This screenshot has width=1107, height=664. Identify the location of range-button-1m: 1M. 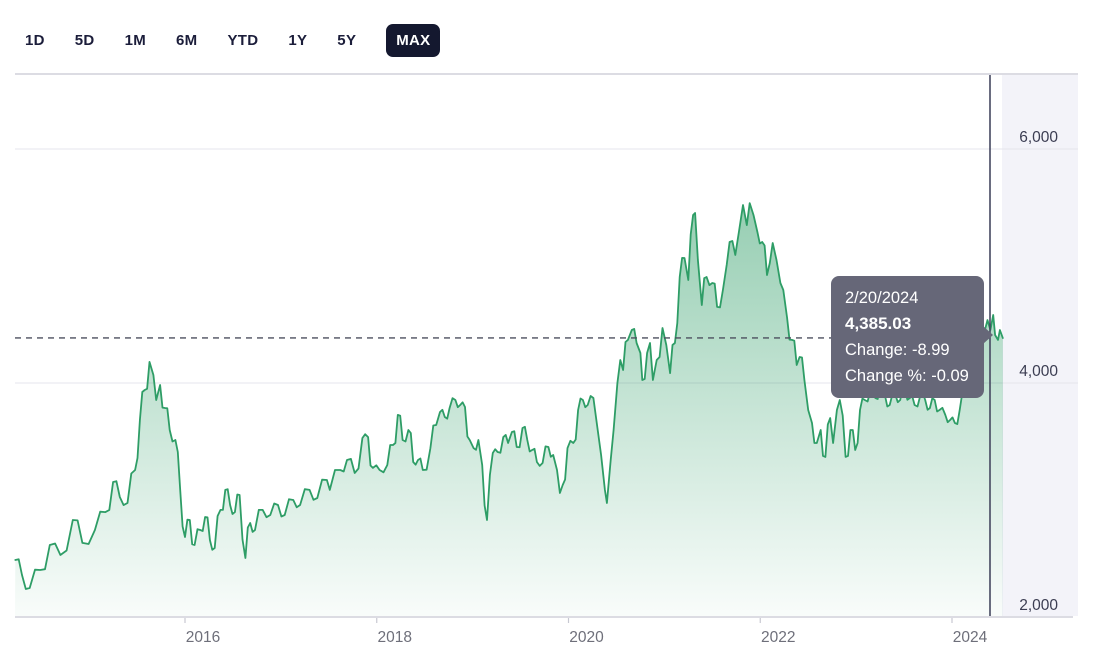
(135, 40).